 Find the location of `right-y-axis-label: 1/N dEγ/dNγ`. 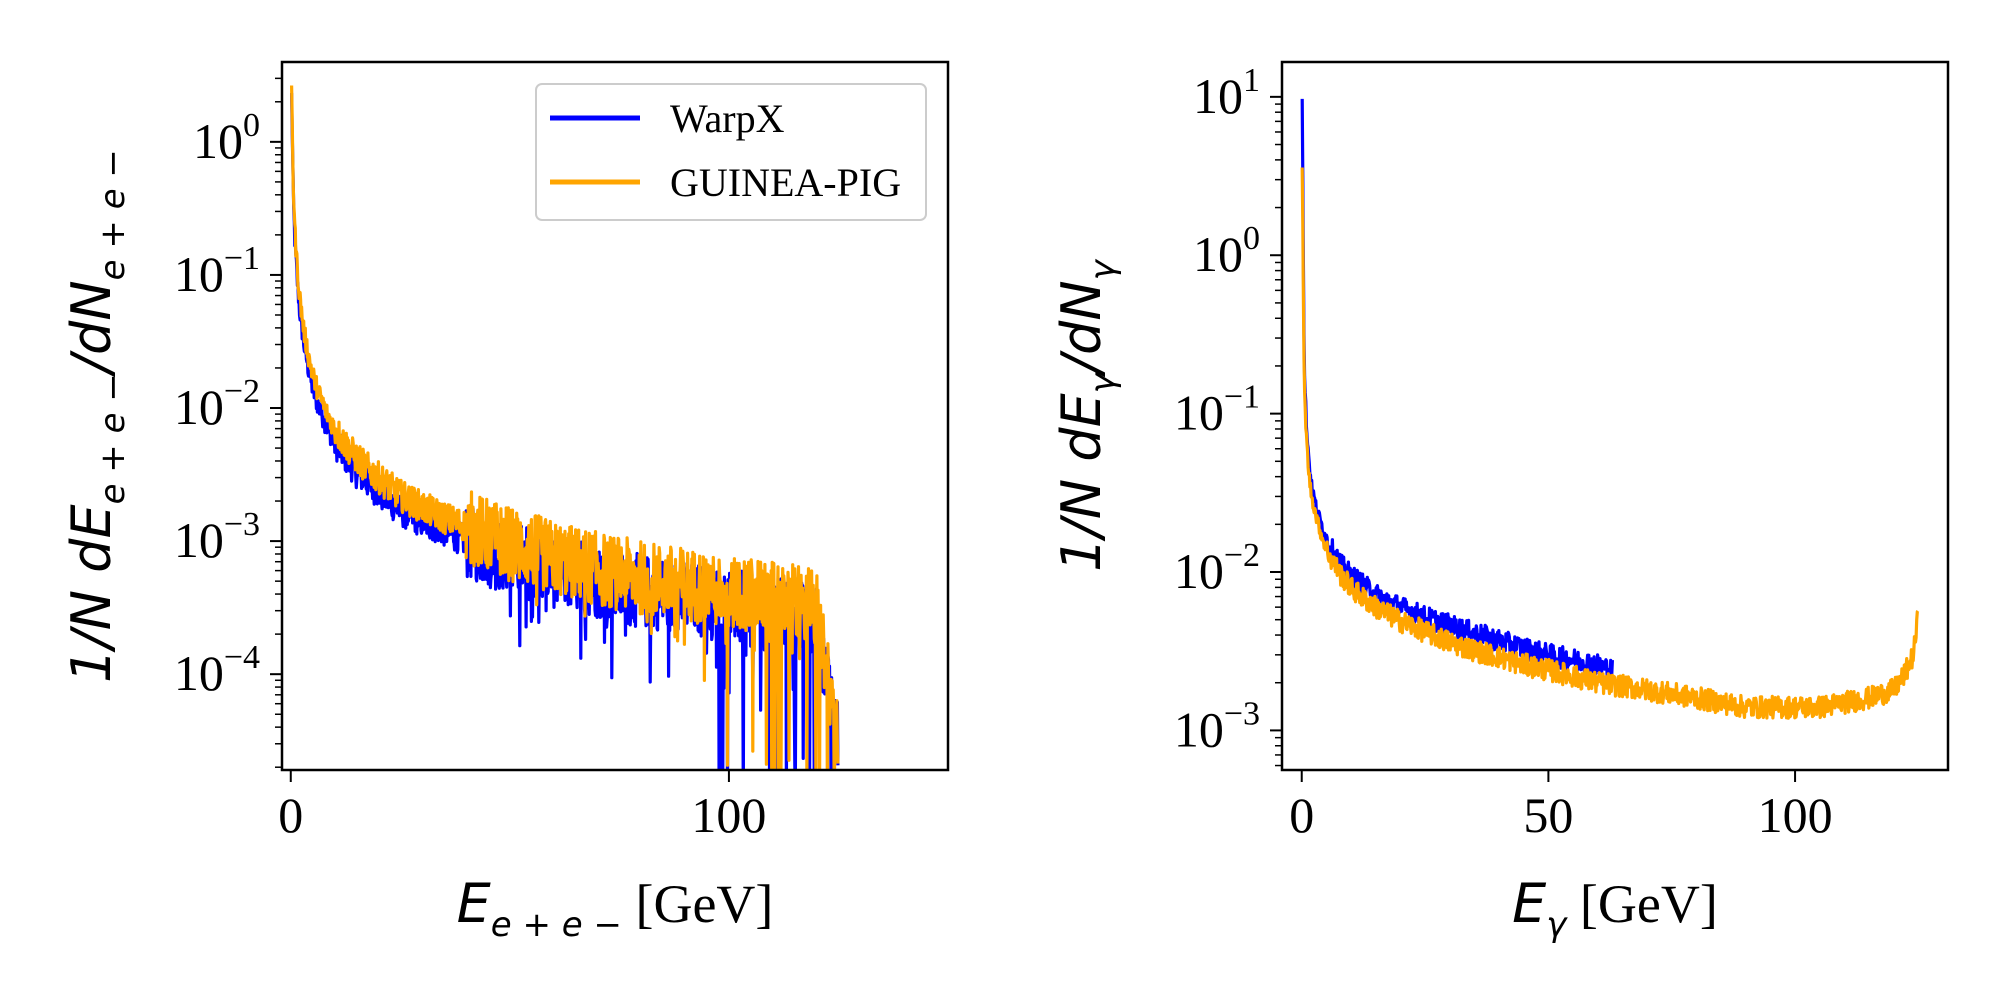

right-y-axis-label: 1/N dEγ/dNγ is located at coordinates (1086, 415).